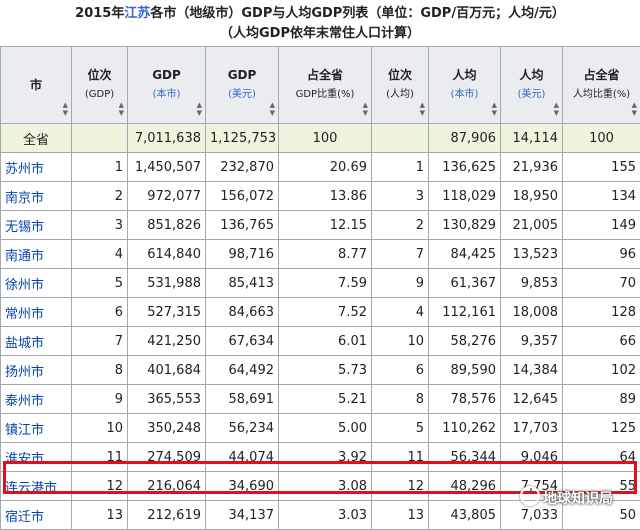  I want to click on table-cell: 1,125,753, so click(242, 138).